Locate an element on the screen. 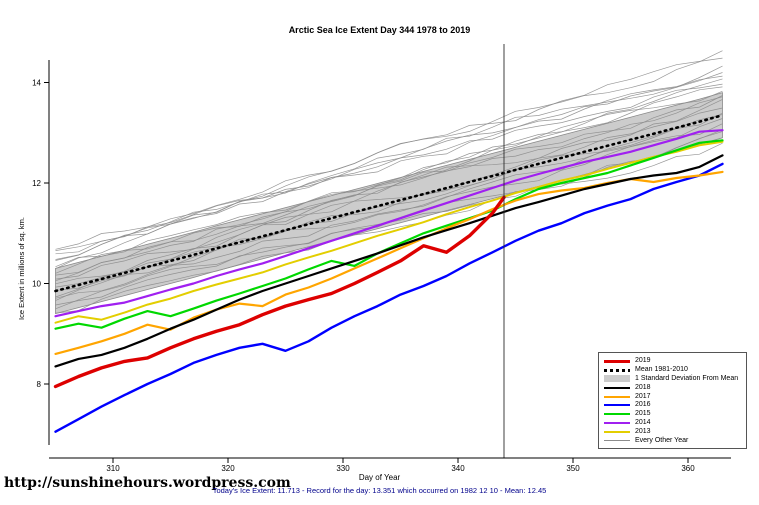  legend-item-2018: 2018 is located at coordinates (672, 387).